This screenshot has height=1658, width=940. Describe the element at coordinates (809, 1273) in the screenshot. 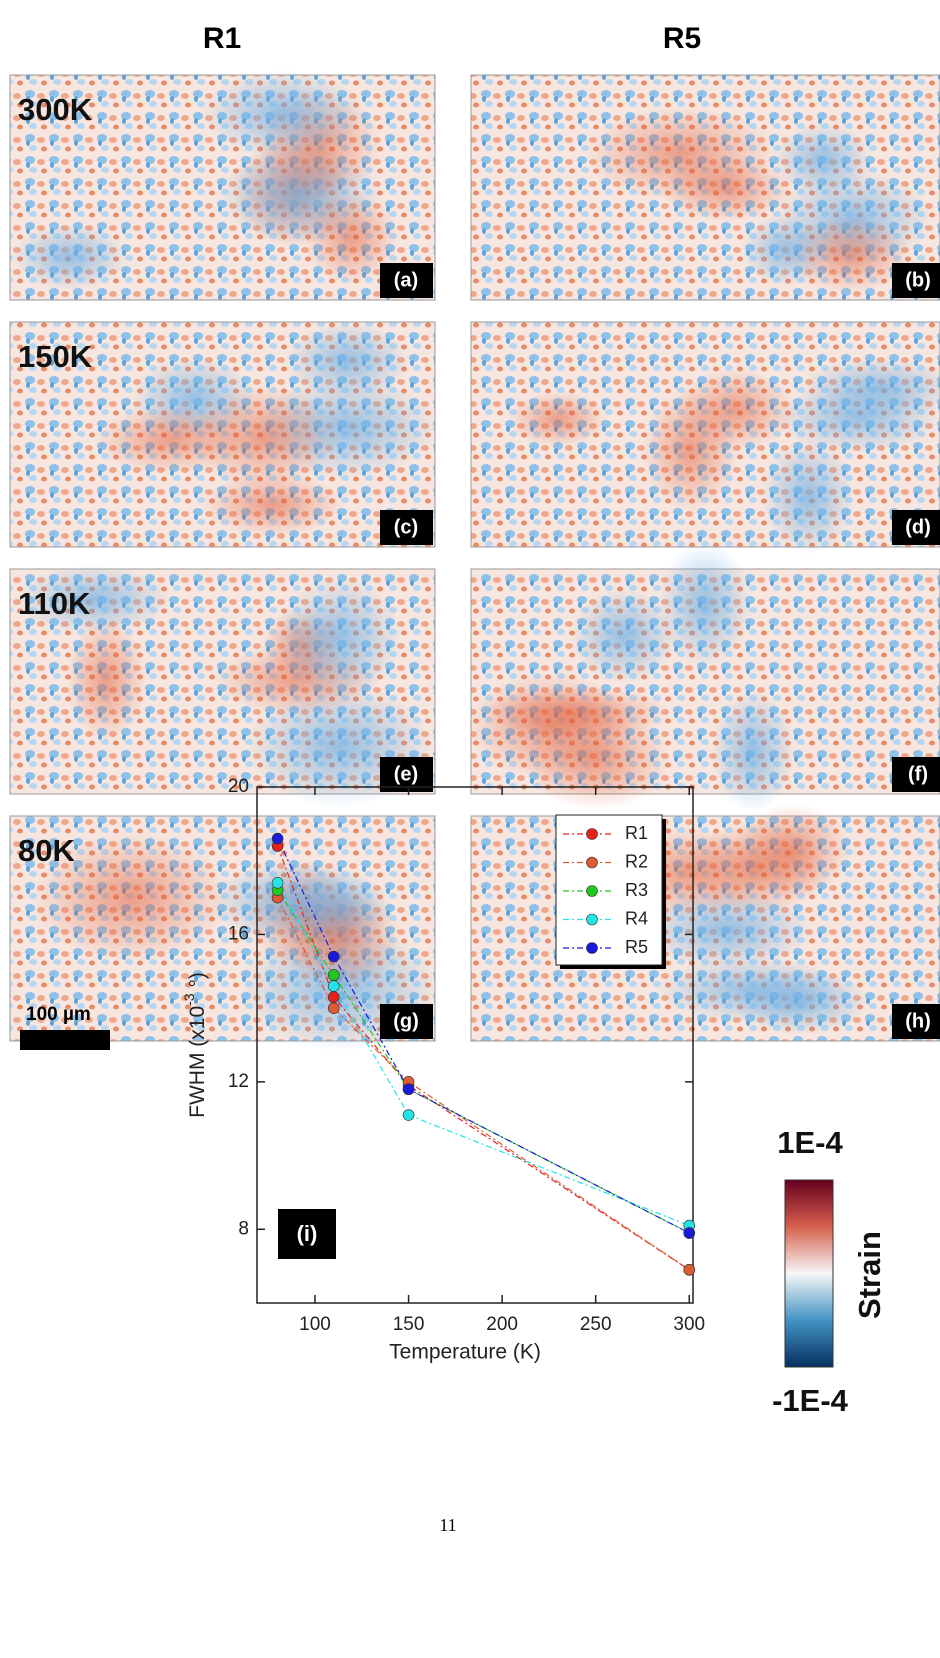

I see `colorbar` at that location.